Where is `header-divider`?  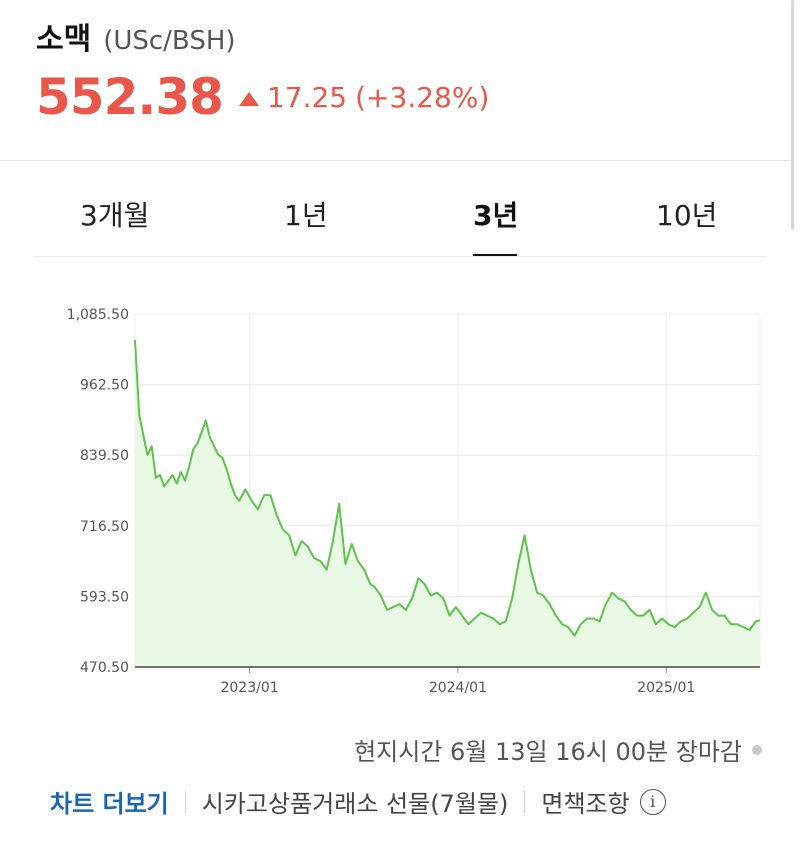 header-divider is located at coordinates (395, 160).